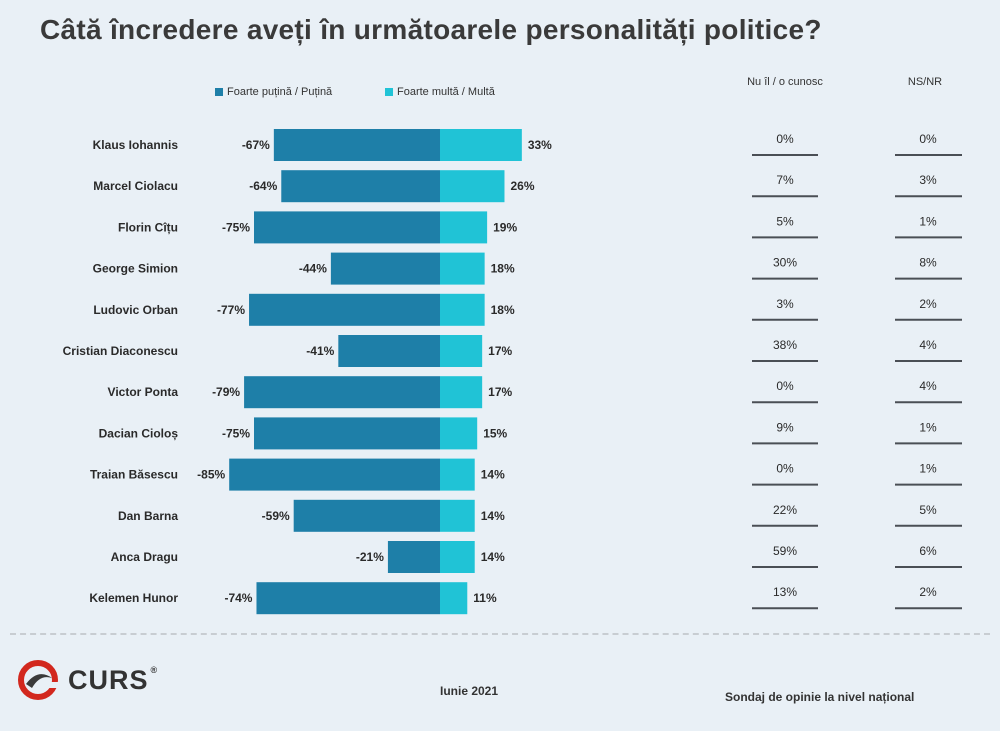 This screenshot has width=1000, height=731. What do you see at coordinates (928, 139) in the screenshot?
I see `nsnr-value: 0%` at bounding box center [928, 139].